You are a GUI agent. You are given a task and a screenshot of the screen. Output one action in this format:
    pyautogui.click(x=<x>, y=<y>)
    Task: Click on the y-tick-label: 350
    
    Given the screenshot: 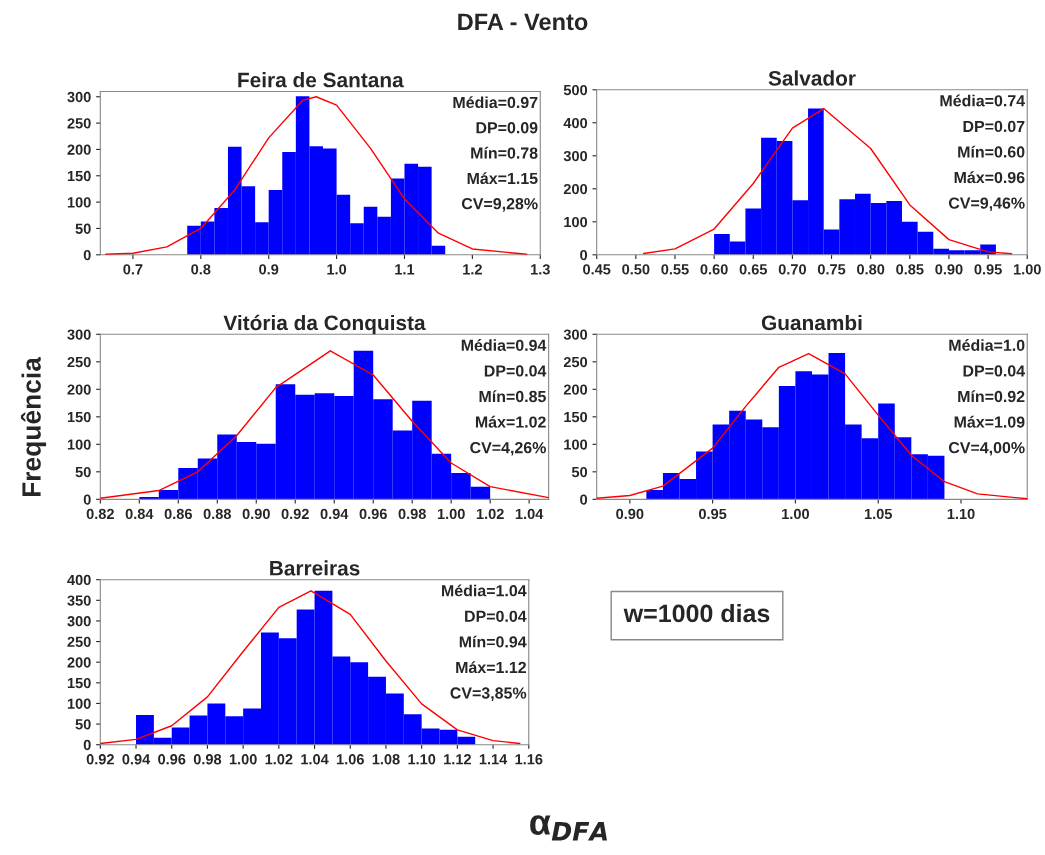 What is the action you would take?
    pyautogui.click(x=79, y=600)
    